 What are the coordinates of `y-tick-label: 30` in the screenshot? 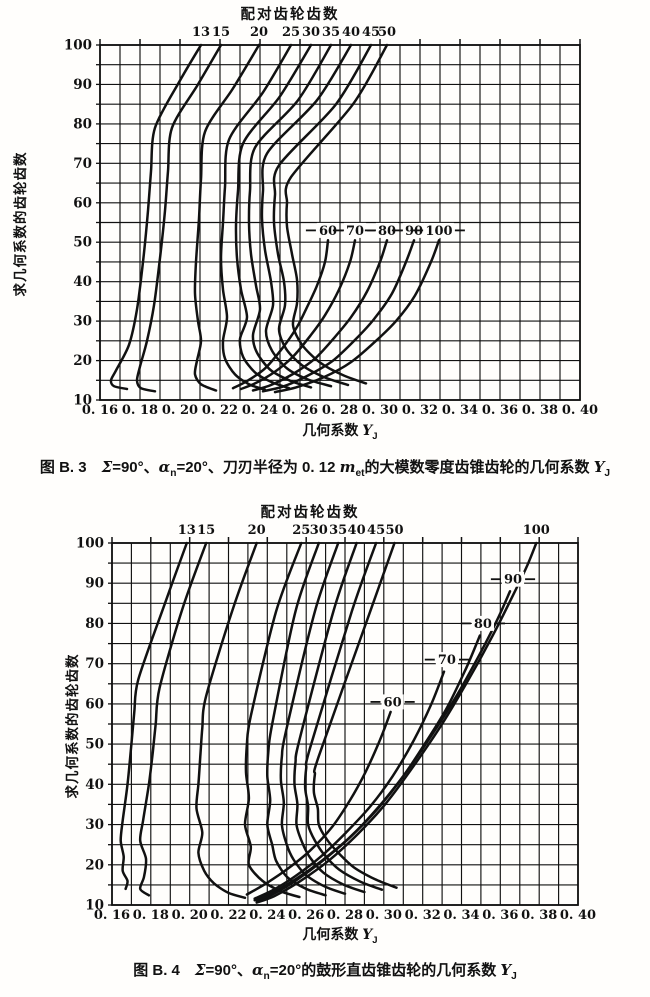 It's located at (94, 825).